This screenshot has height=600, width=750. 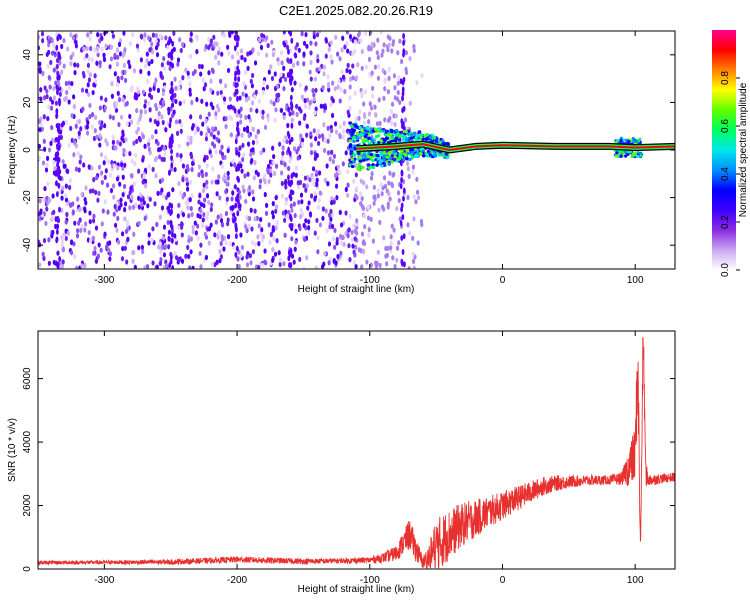 What do you see at coordinates (237, 280) in the screenshot?
I see `spectrogram-x-tick-label: -200` at bounding box center [237, 280].